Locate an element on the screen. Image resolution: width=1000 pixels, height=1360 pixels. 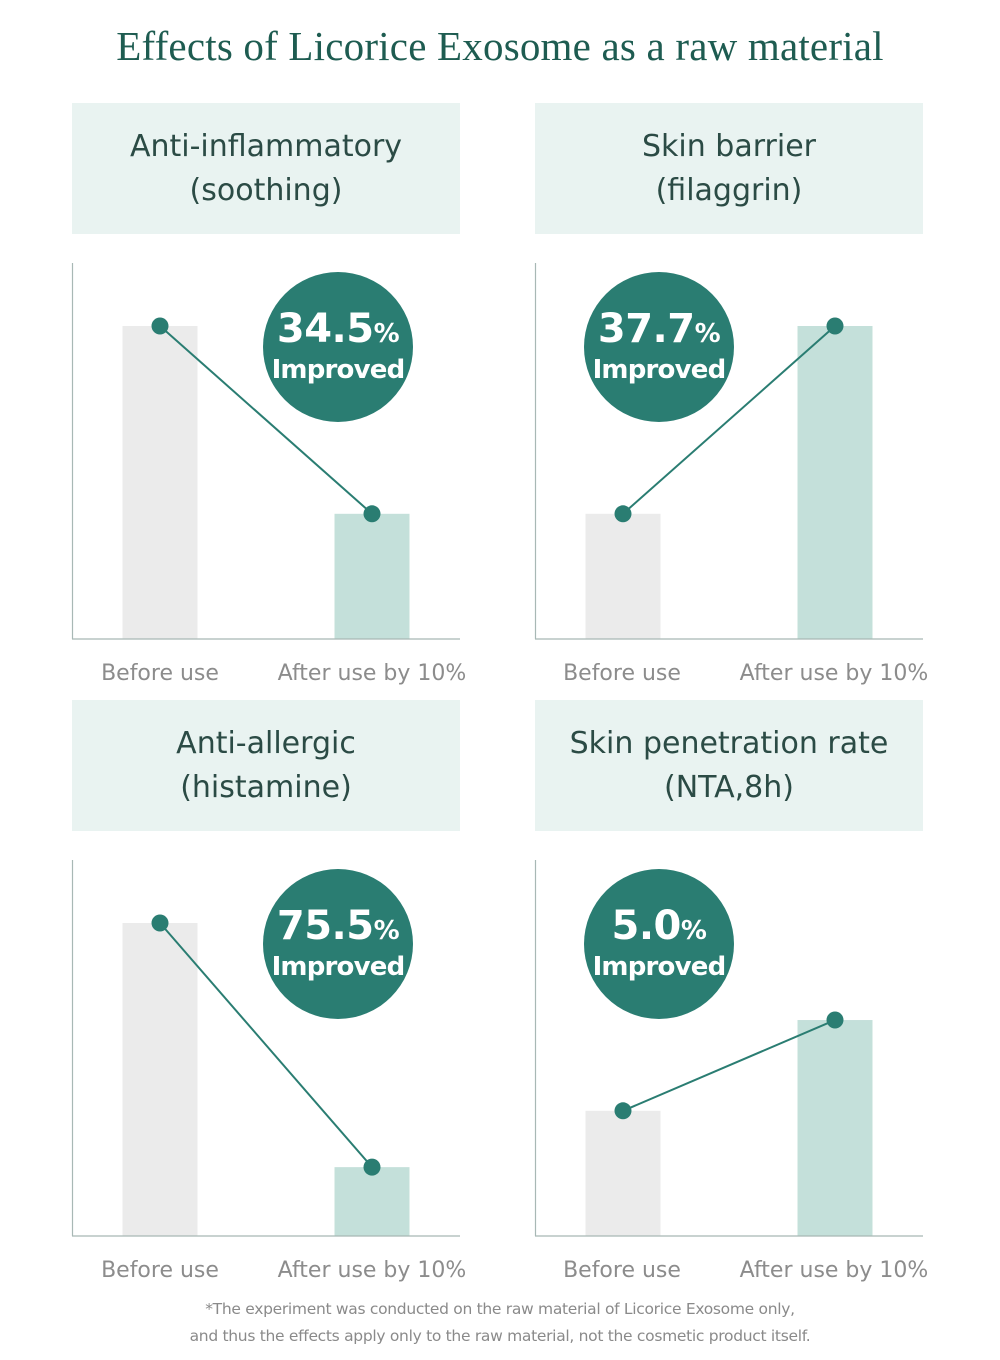
panel-header: Anti-allergic (histamine) is located at coordinates (266, 765).